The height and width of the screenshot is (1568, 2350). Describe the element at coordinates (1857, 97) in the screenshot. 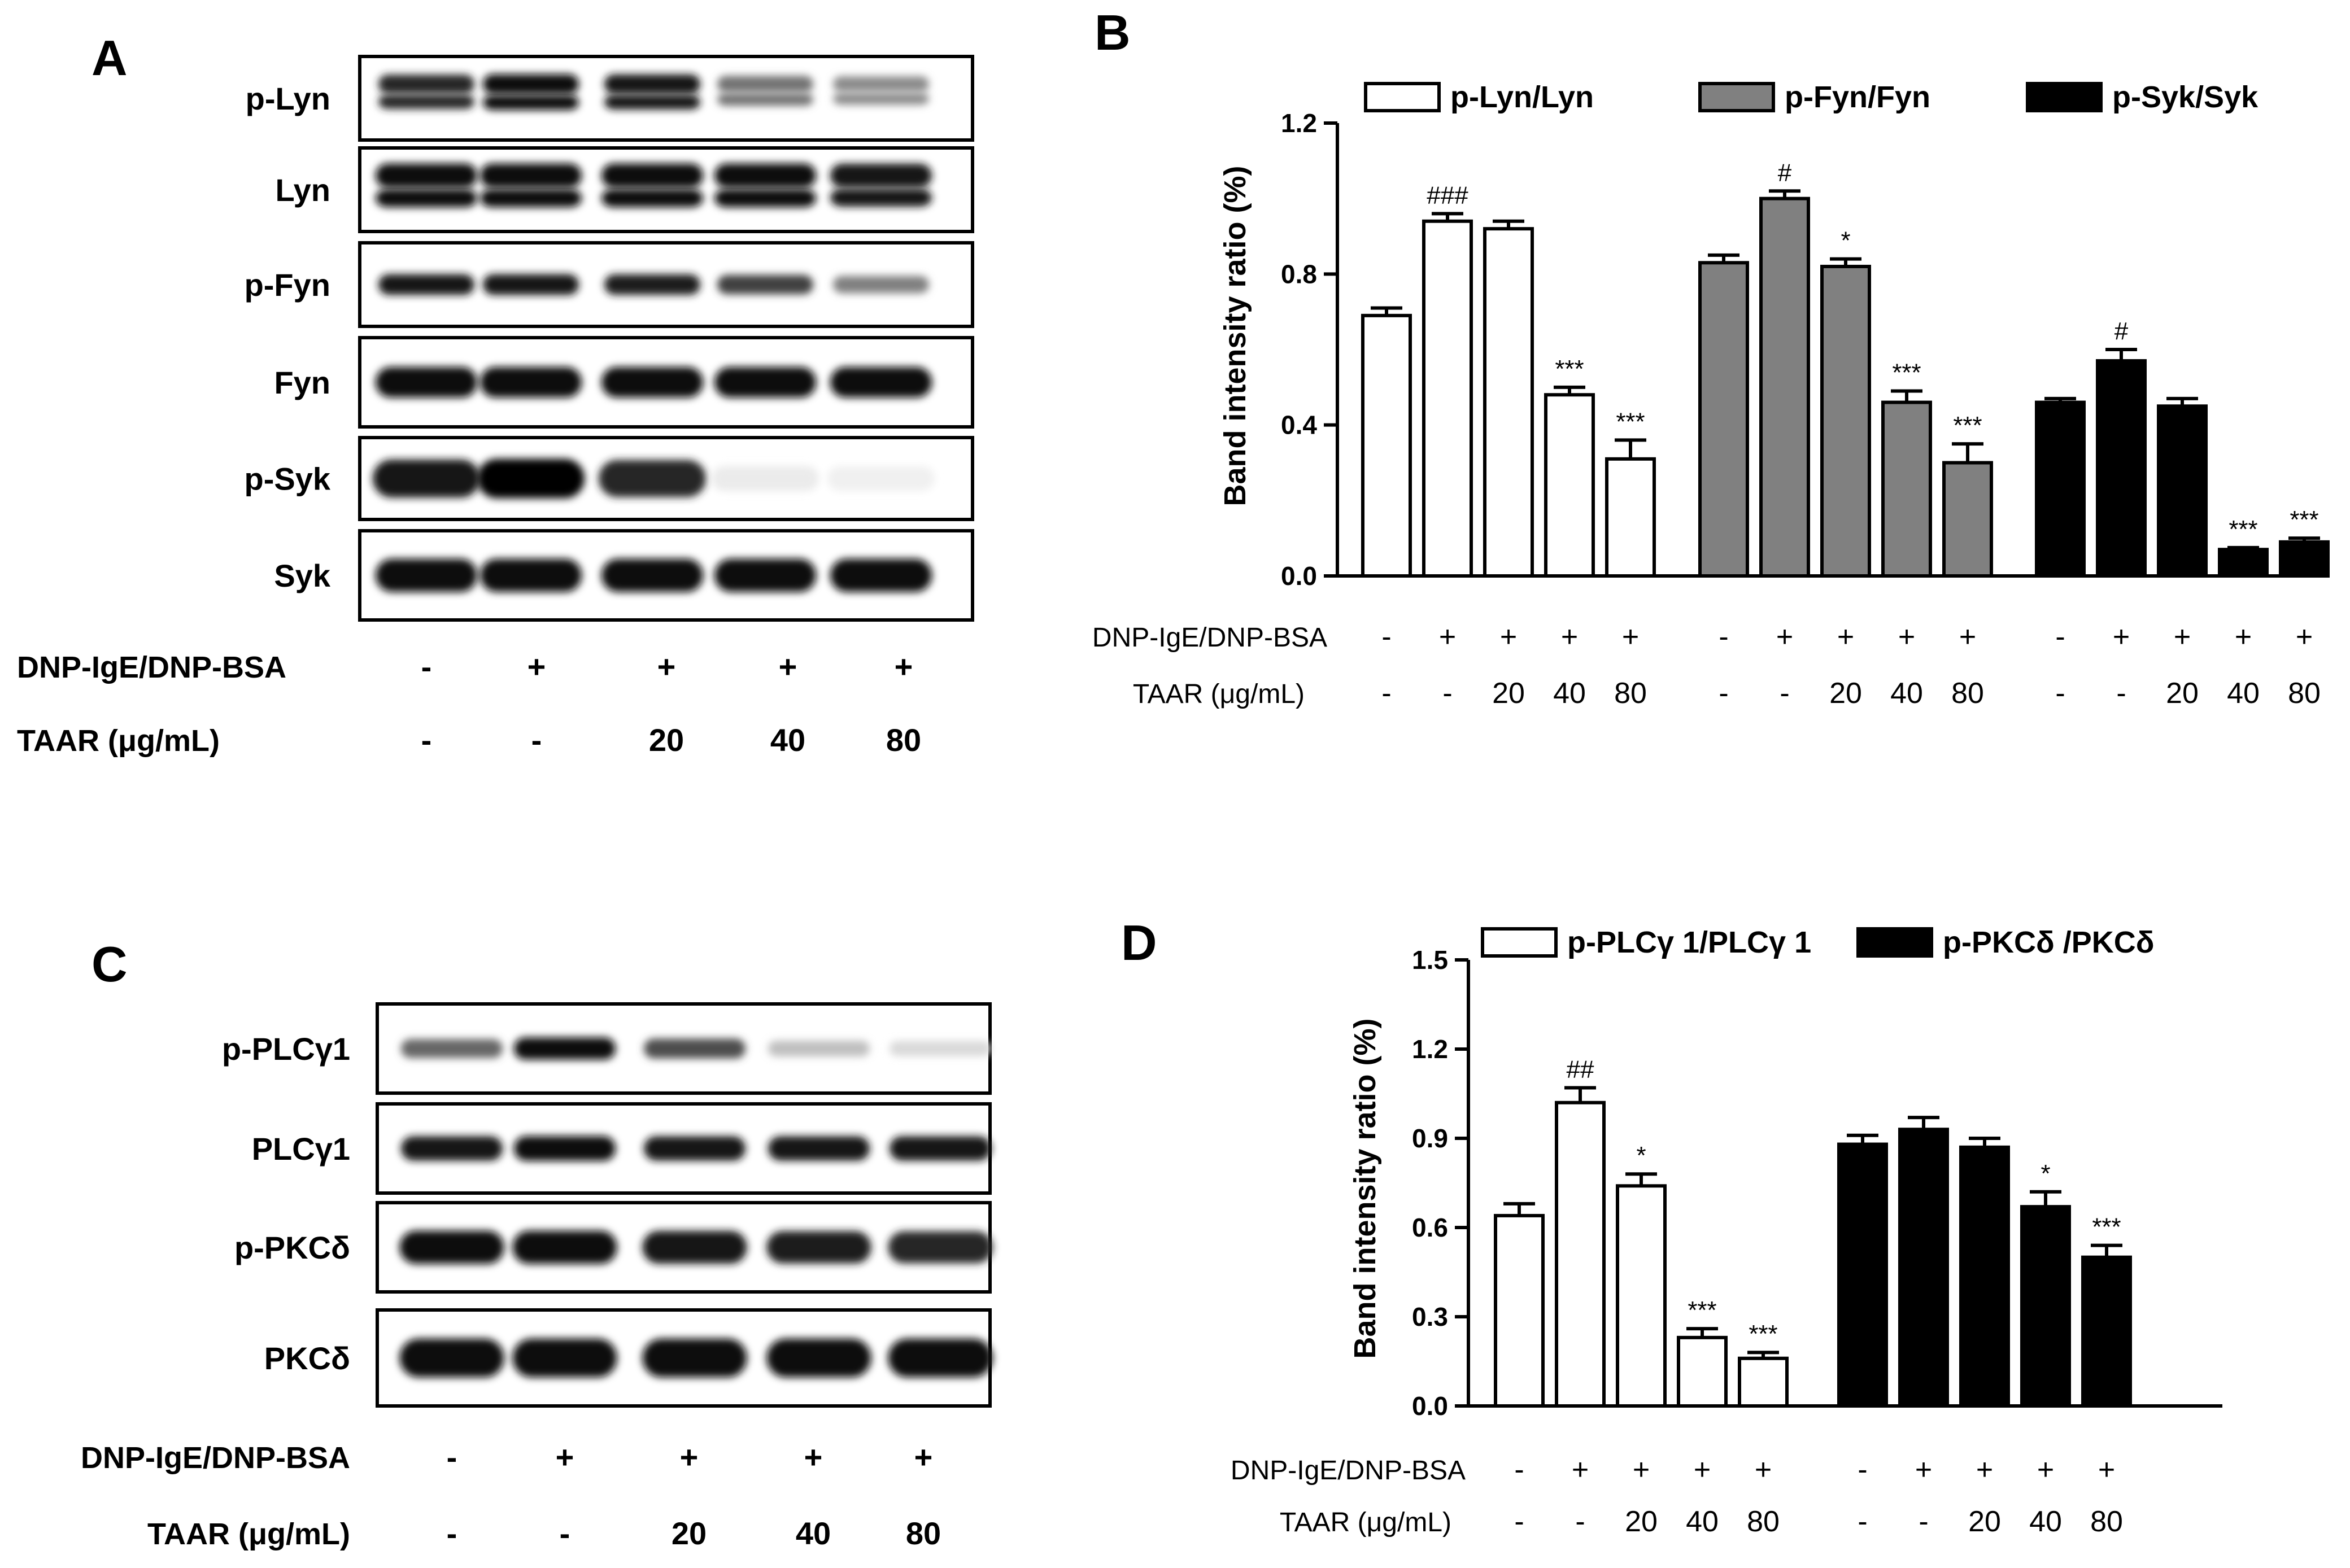

I see `legend-label: p-Fyn/Fyn` at that location.